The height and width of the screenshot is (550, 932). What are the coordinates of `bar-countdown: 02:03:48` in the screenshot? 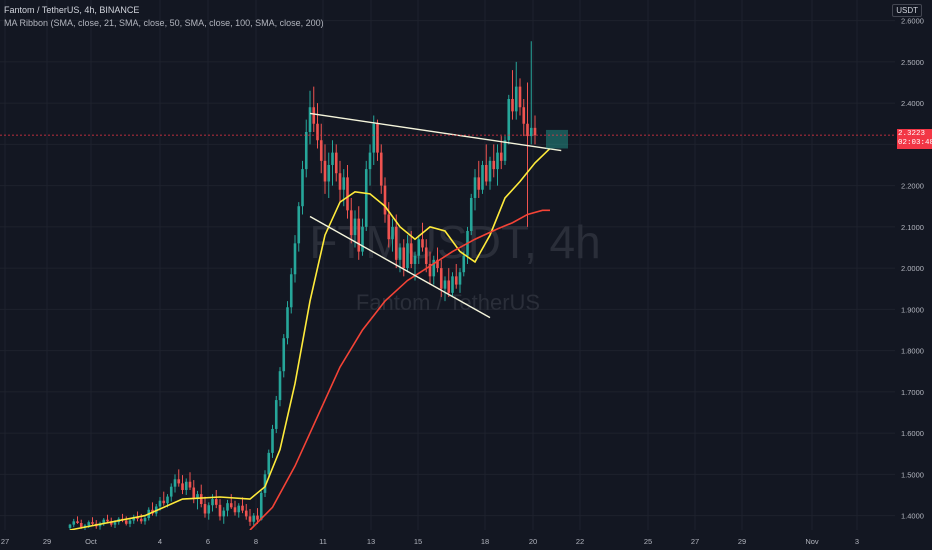 It's located at (915, 143).